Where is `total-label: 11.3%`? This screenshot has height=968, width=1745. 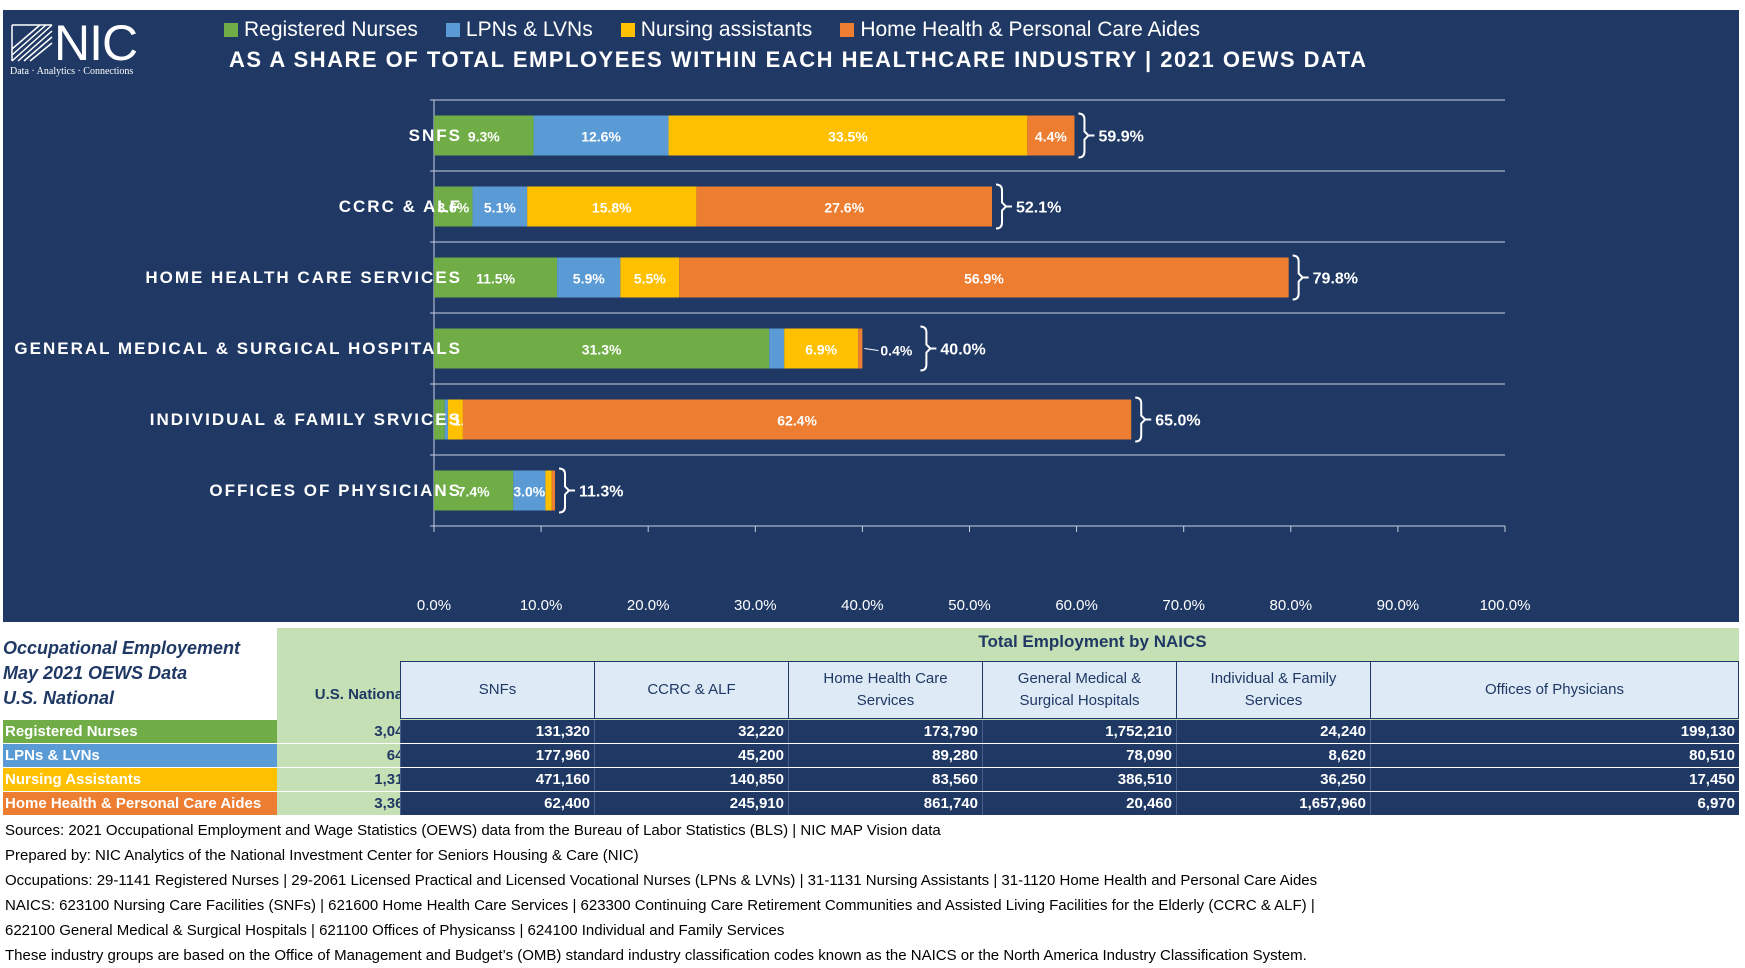
total-label: 11.3% is located at coordinates (601, 492).